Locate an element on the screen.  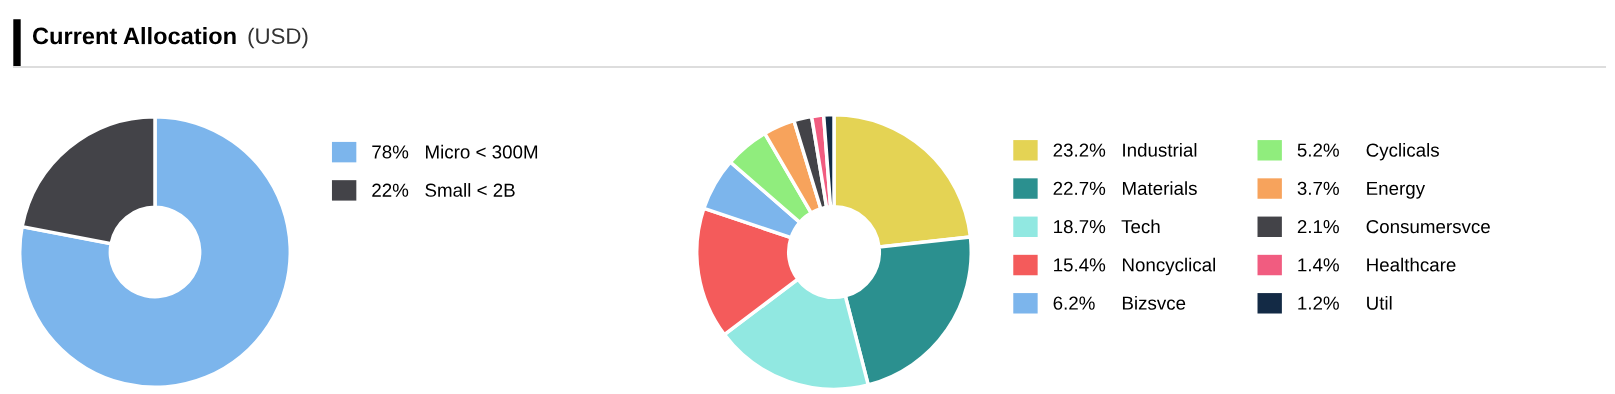
legend-label: 78% Micro < 300M is located at coordinates (455, 151).